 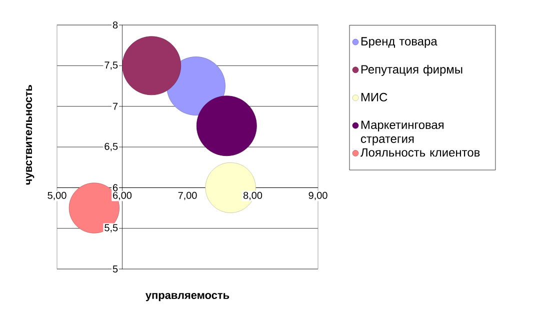 What do you see at coordinates (318, 196) in the screenshot?
I see `x-tick-label: 9,00` at bounding box center [318, 196].